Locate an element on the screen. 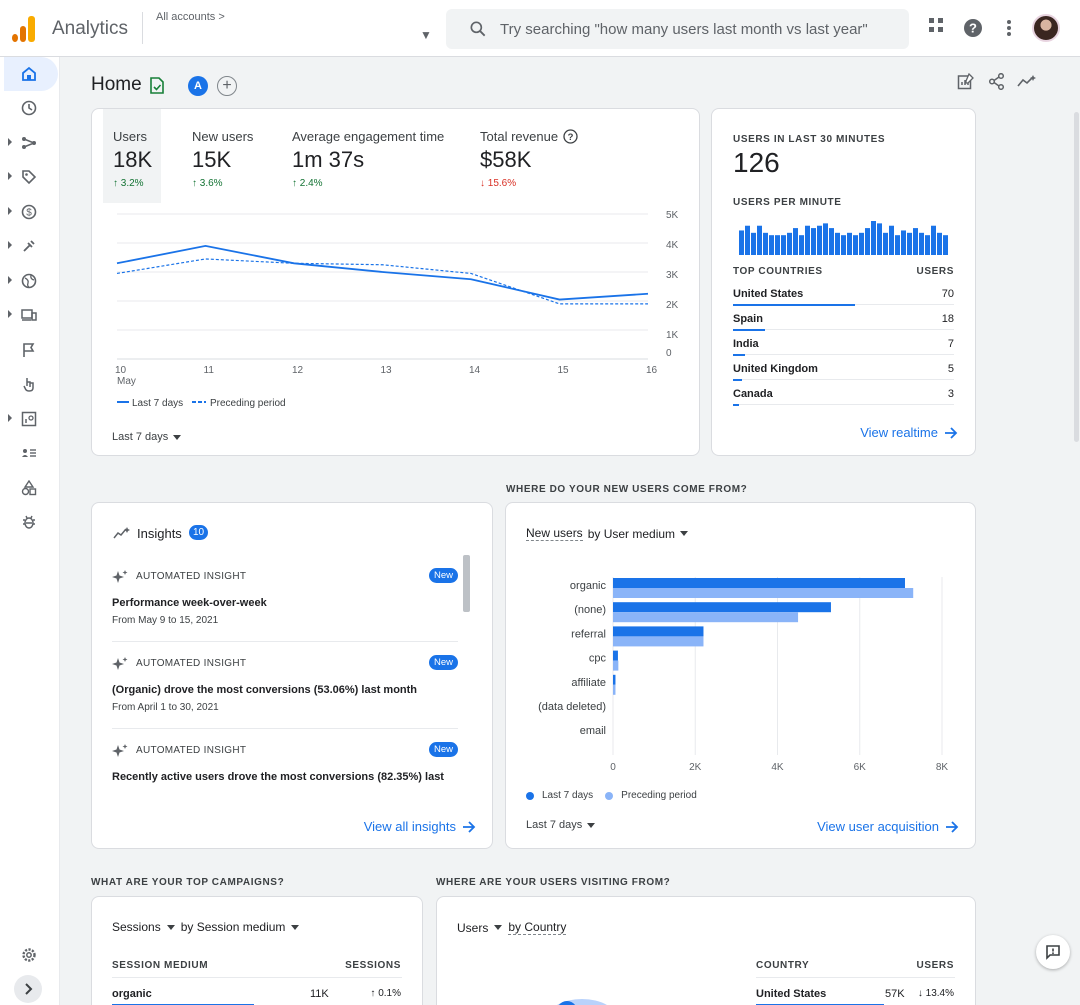 Image resolution: width=1080 pixels, height=1005 pixels. analytics-logo-icon is located at coordinates (24, 29).